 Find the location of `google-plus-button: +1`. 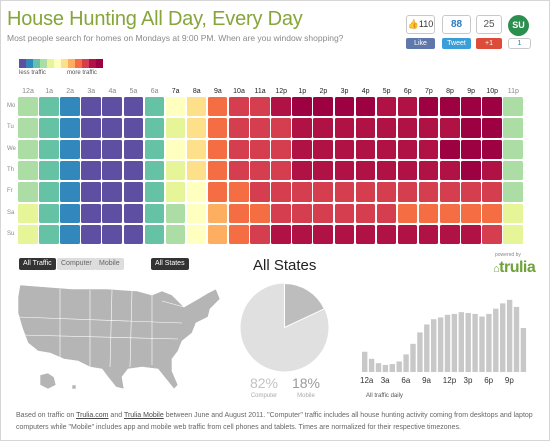

google-plus-button: +1 is located at coordinates (489, 43).